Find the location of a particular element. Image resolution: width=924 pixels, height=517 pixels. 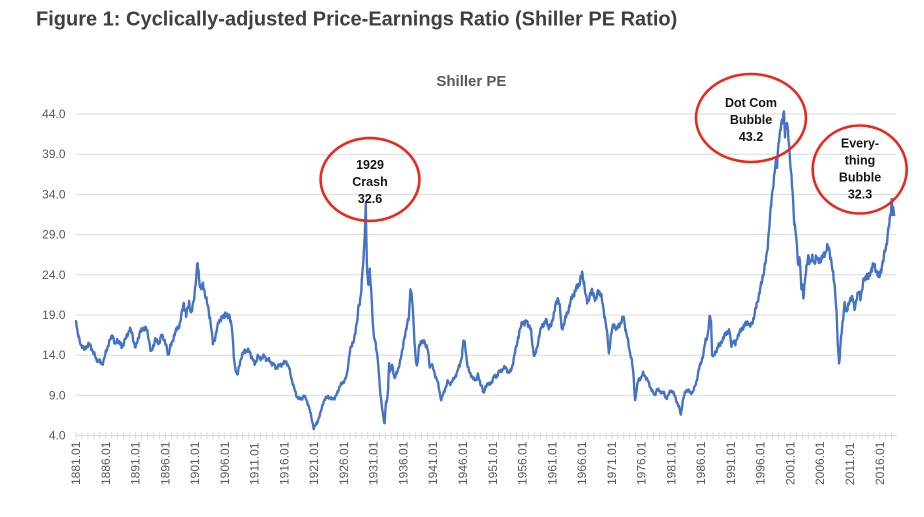

svg-text: Every- is located at coordinates (860, 144).